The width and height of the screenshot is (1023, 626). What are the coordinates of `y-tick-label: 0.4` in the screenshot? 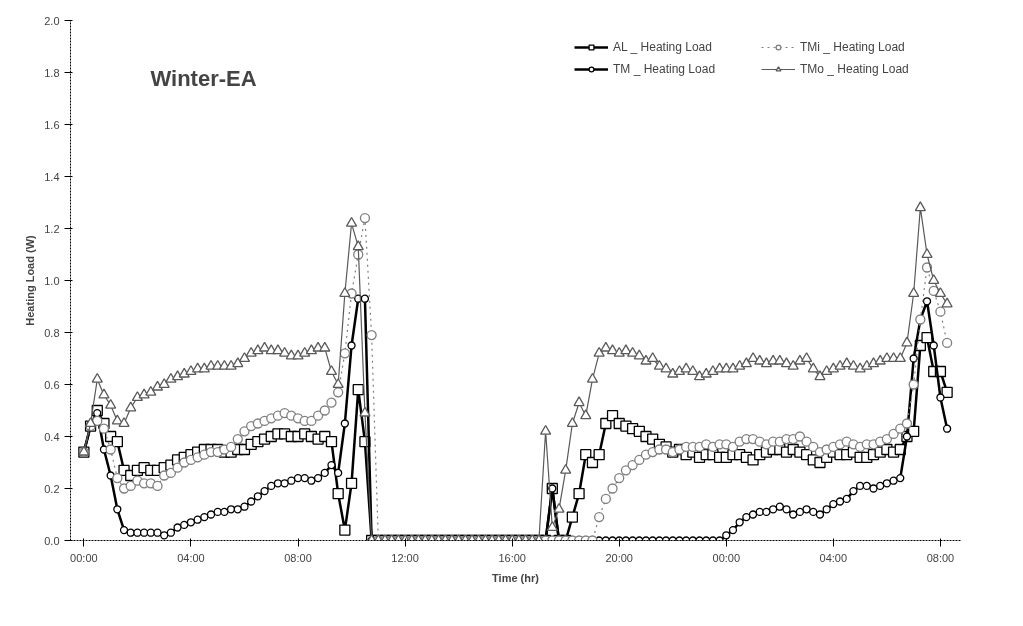 It's located at (52, 436).